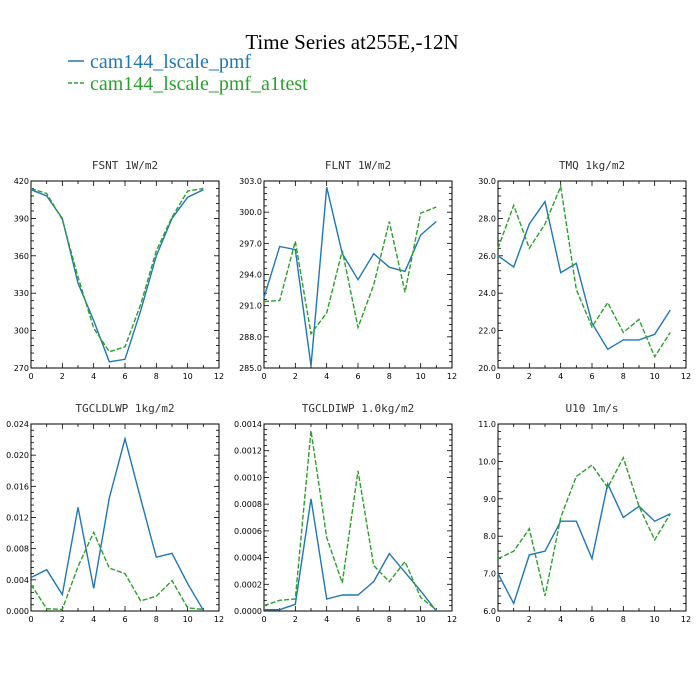 This screenshot has height=700, width=700. What do you see at coordinates (250, 212) in the screenshot?
I see `y-tick-label: 300.0` at bounding box center [250, 212].